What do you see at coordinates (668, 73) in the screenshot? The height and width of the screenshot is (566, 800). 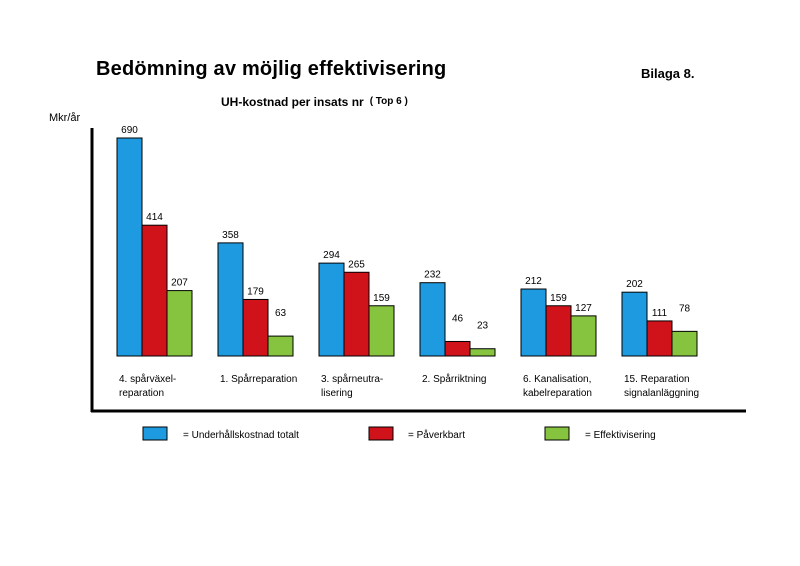 I see `annex-label: Bilaga 8.` at bounding box center [668, 73].